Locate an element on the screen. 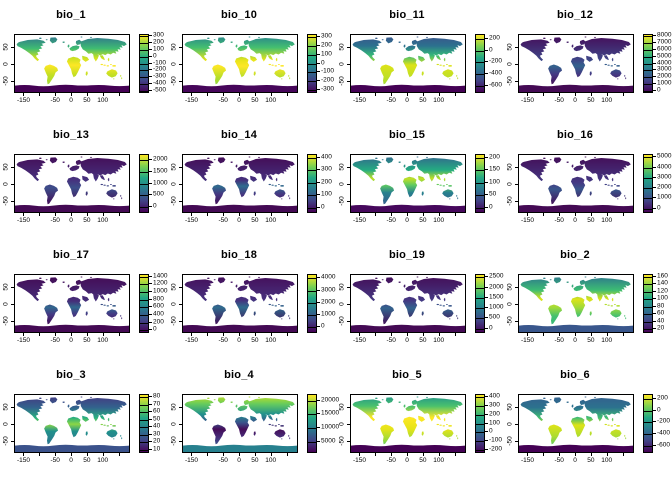 Image resolution: width=672 pixels, height=480 pixels. color-key-labels: 5000 4000 3000 2000 1000 0 is located at coordinates (664, 182).